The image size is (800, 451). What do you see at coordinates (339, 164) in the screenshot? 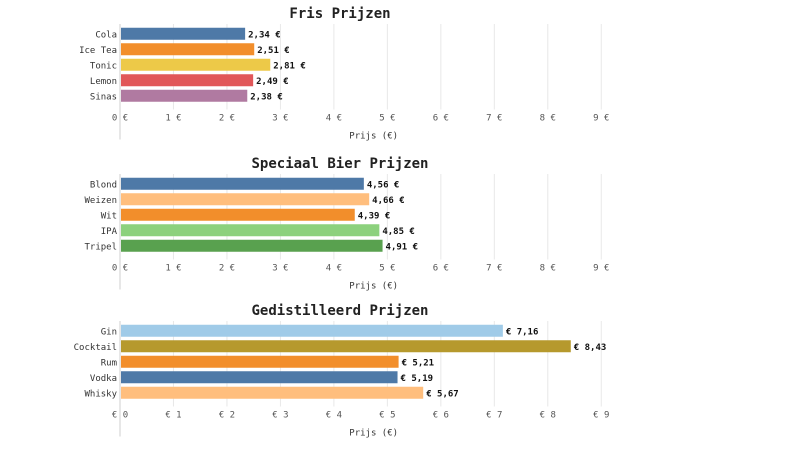
I see `chart-title-1: Speciaal Bier Prijzen` at bounding box center [339, 164].